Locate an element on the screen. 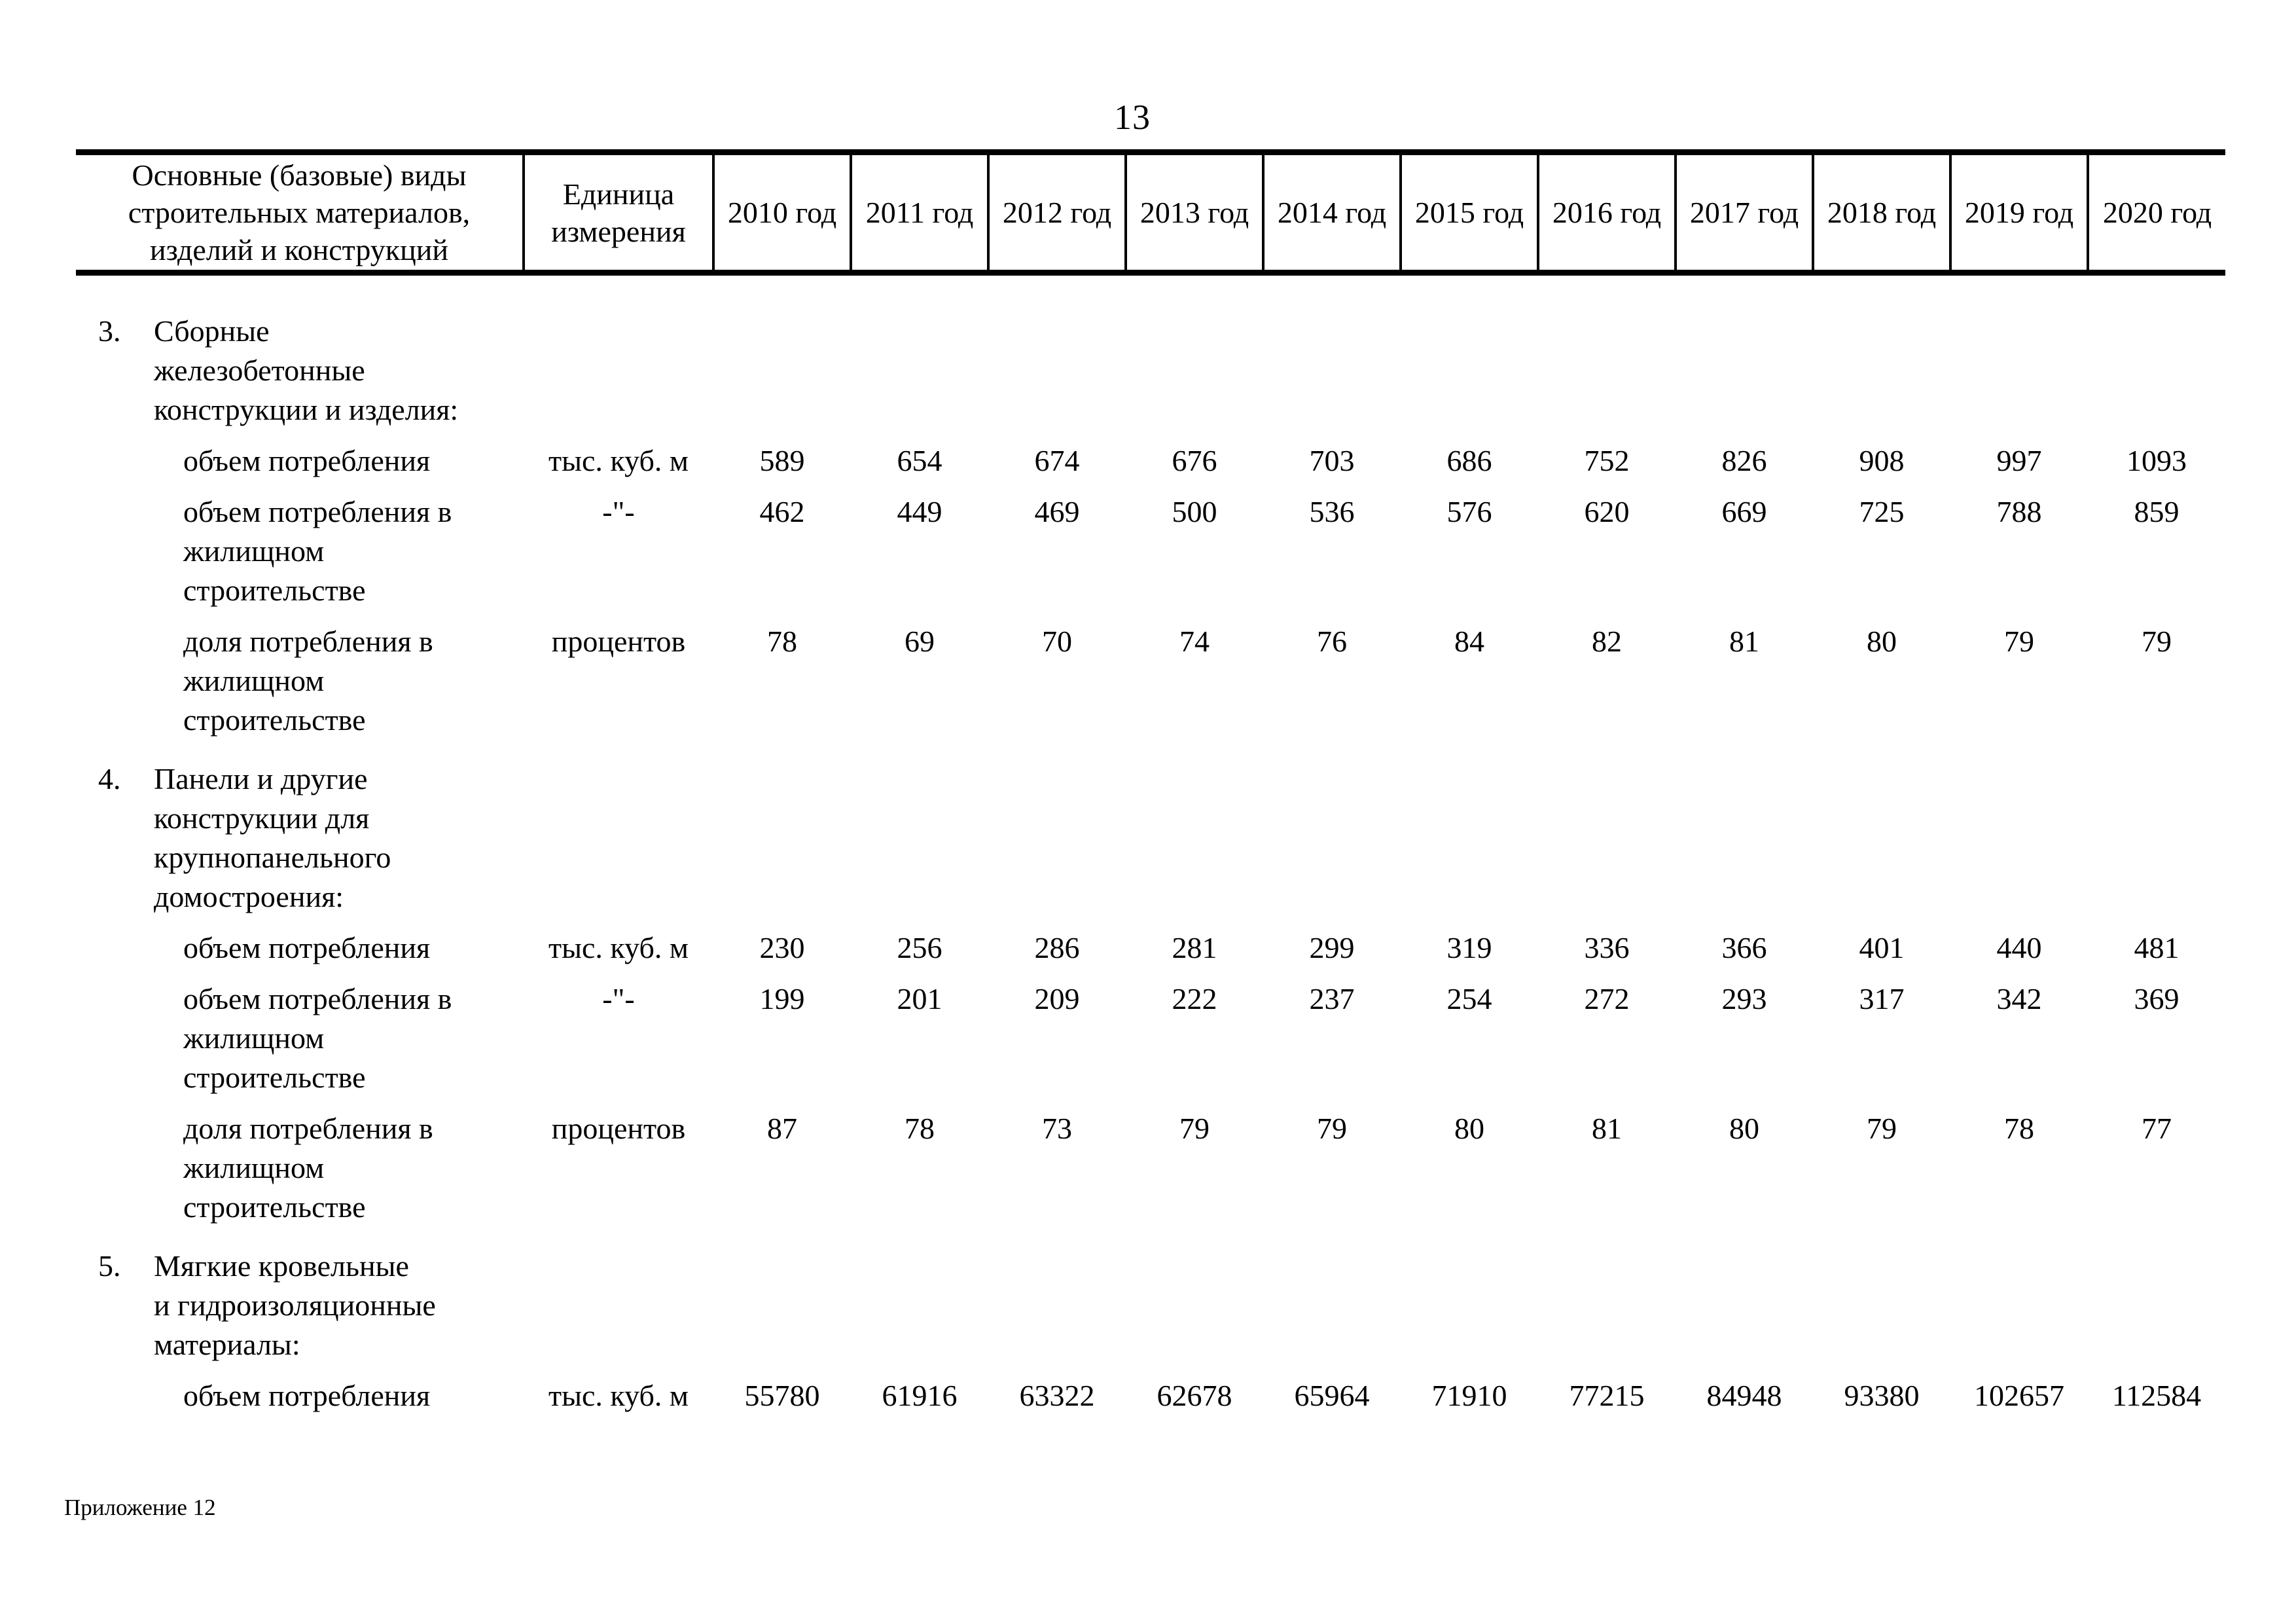 The height and width of the screenshot is (1623, 2296). row-value: 230 is located at coordinates (782, 947).